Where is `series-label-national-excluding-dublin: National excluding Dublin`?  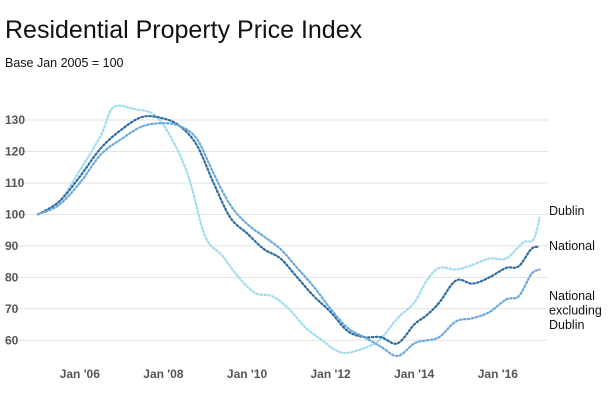 series-label-national-excluding-dublin: National excluding Dublin is located at coordinates (575, 310).